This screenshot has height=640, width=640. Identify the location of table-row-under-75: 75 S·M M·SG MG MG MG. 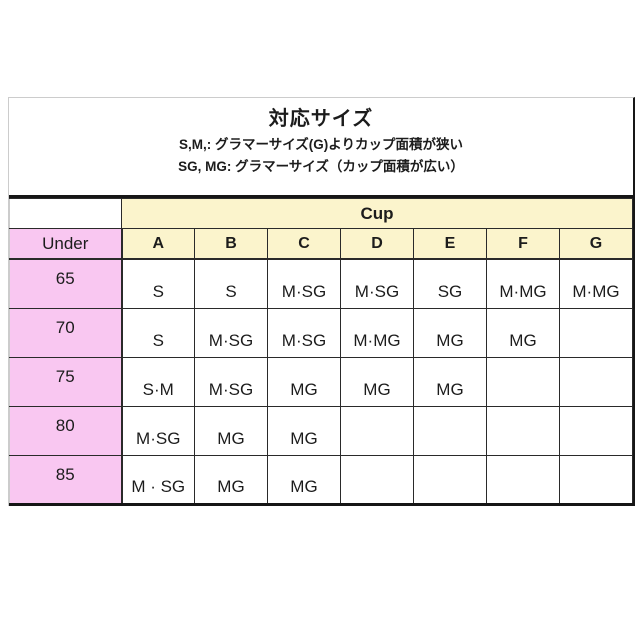
(321, 381).